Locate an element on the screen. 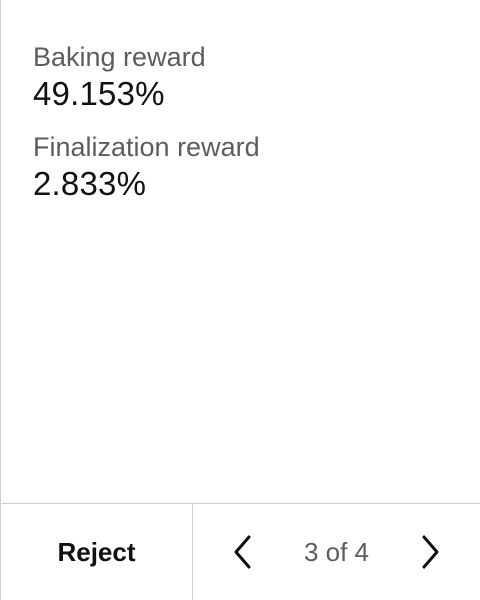 The width and height of the screenshot is (480, 600). finalization-reward-value: 2.833% is located at coordinates (90, 183).